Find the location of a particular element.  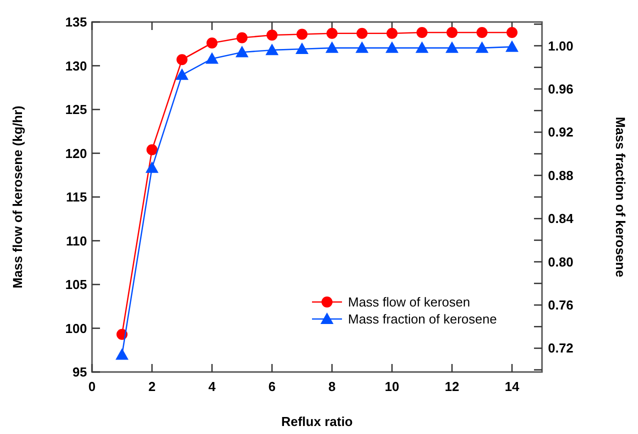

y2-tick-label: 0.72 is located at coordinates (561, 348).